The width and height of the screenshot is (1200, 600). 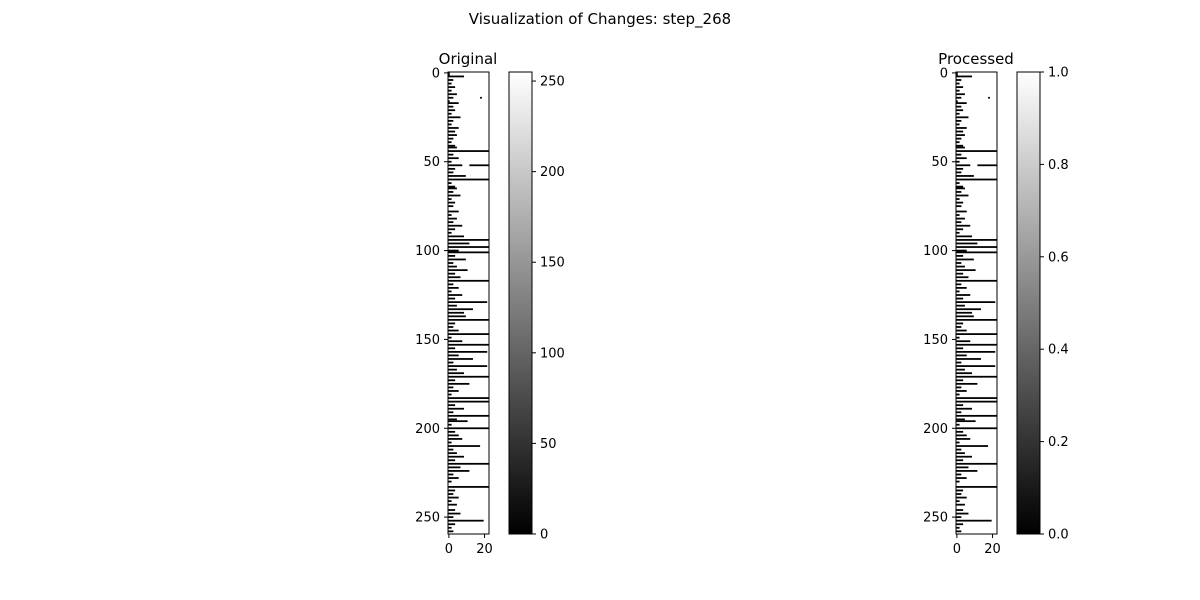 I want to click on original-y-ticks: 0 50 100 150 200 250, so click(x=431, y=296).